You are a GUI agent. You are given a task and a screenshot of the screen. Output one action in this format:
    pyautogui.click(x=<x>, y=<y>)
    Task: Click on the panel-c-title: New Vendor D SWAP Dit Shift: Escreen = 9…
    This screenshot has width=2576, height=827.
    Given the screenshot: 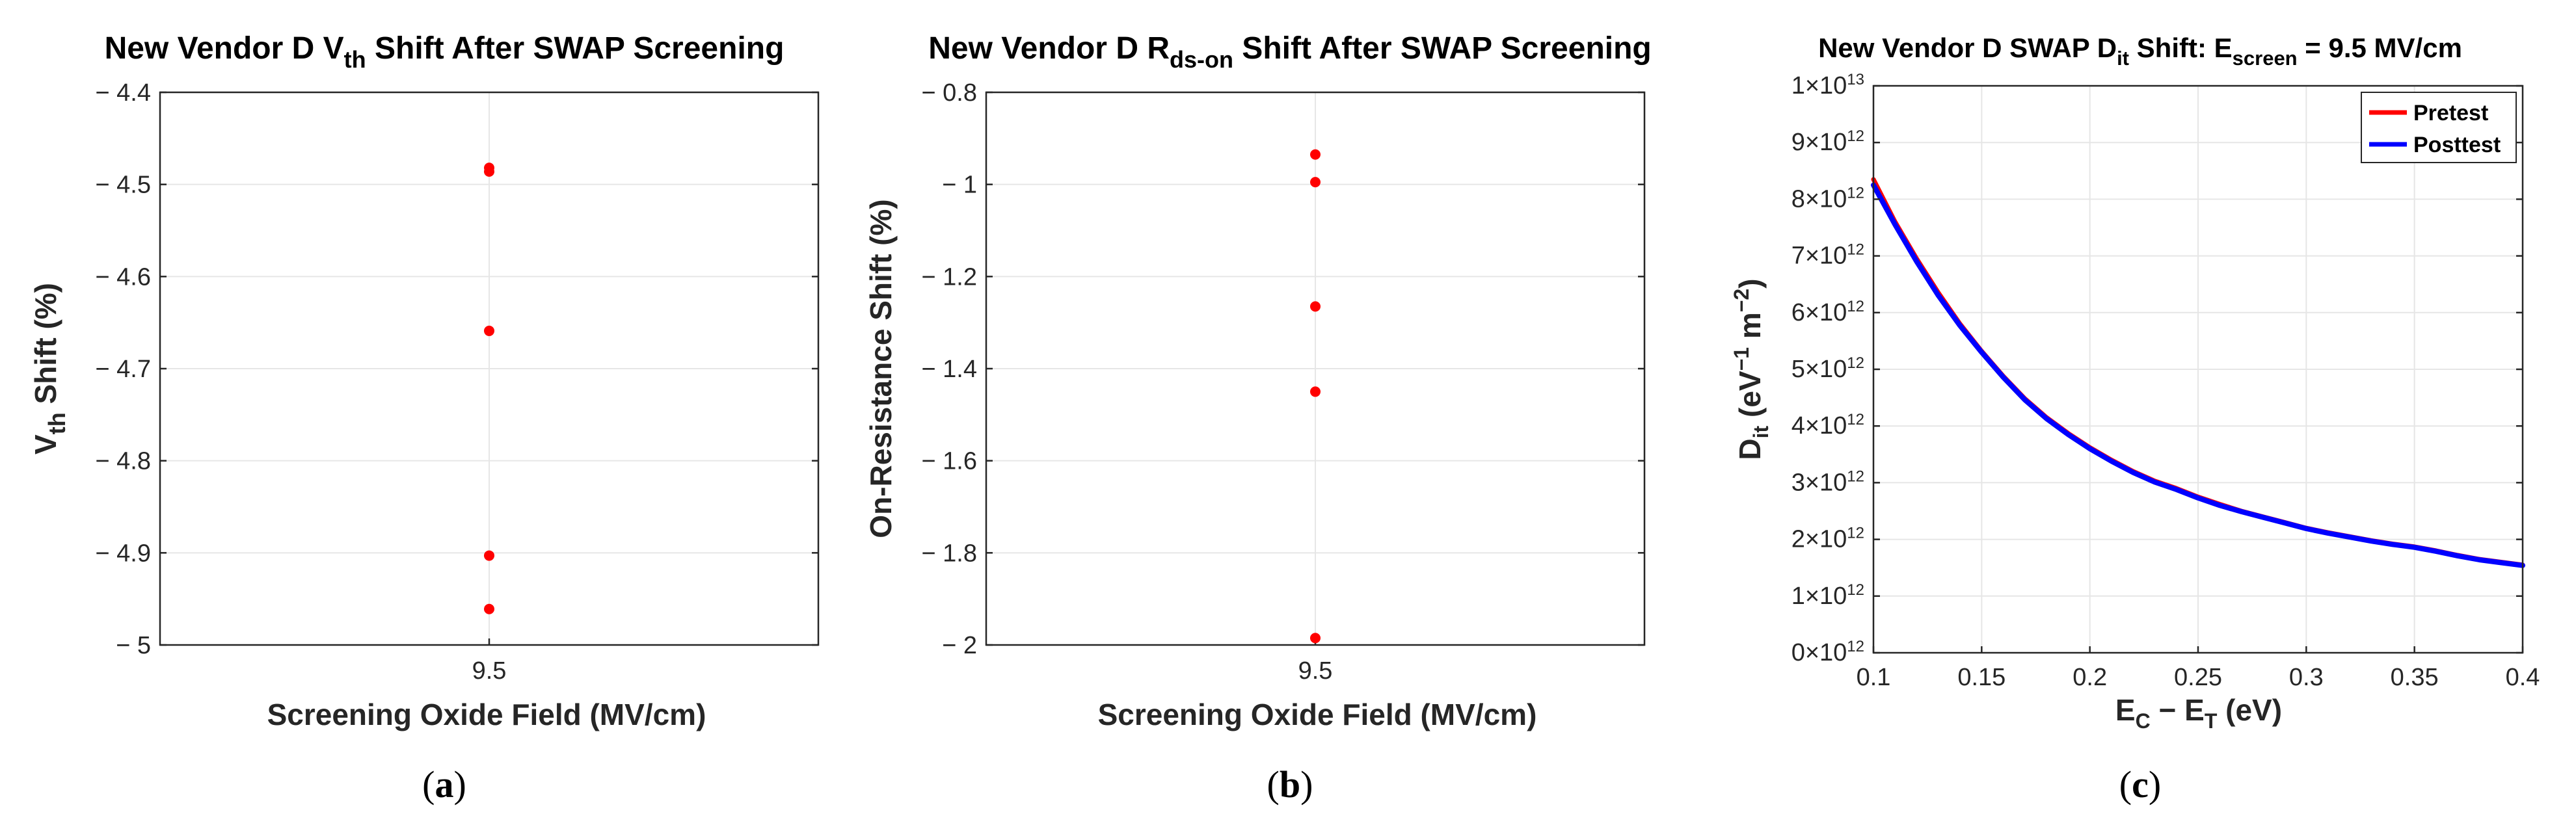 What is the action you would take?
    pyautogui.click(x=2140, y=51)
    